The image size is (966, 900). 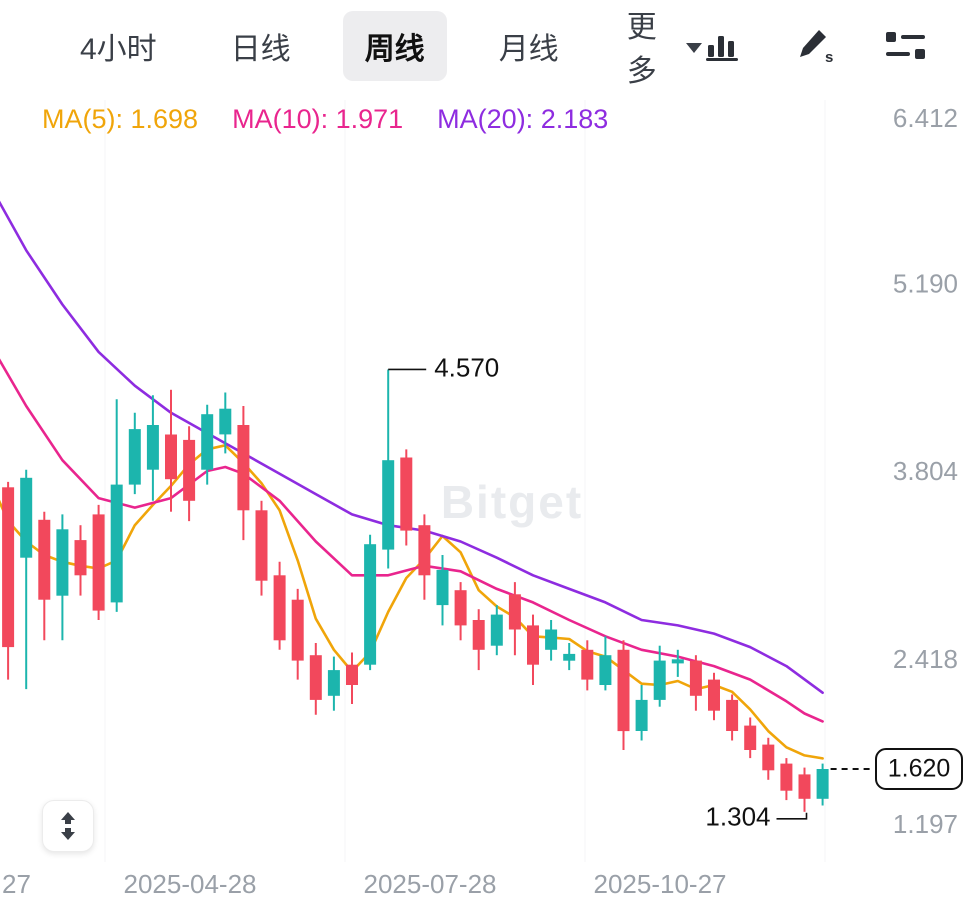 I want to click on ma-legend-item-0: MA(5): 1.698, so click(x=120, y=119).